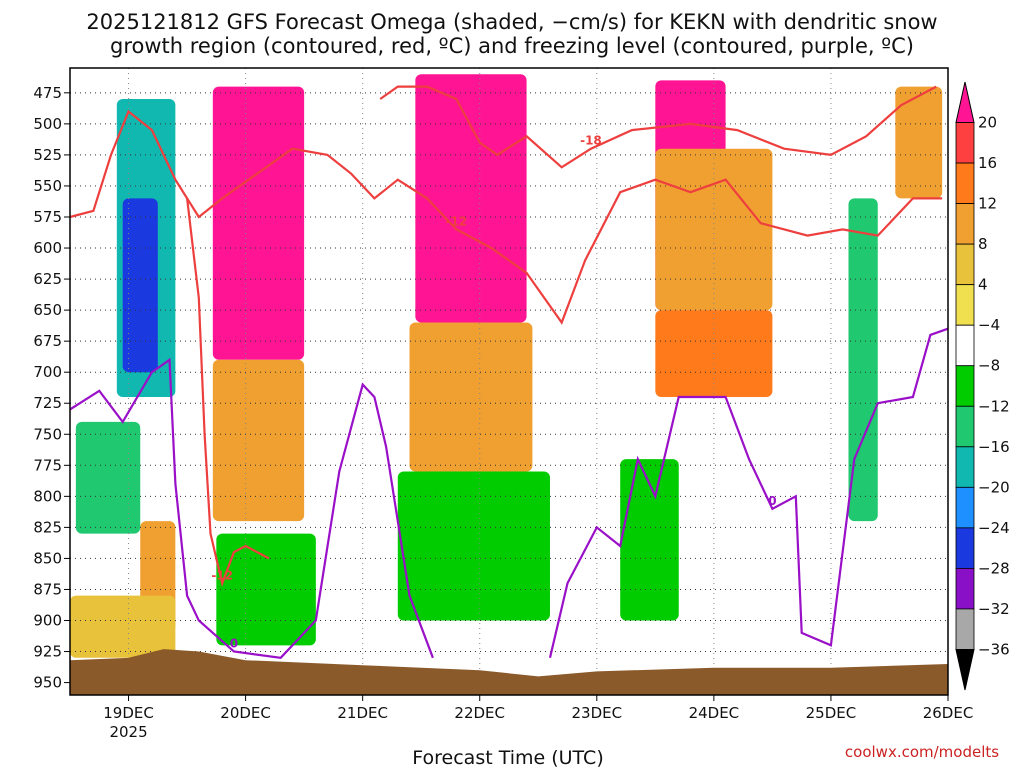 Image resolution: width=1024 pixels, height=768 pixels. What do you see at coordinates (987, 204) in the screenshot?
I see `colorbar-label-2: 12` at bounding box center [987, 204].